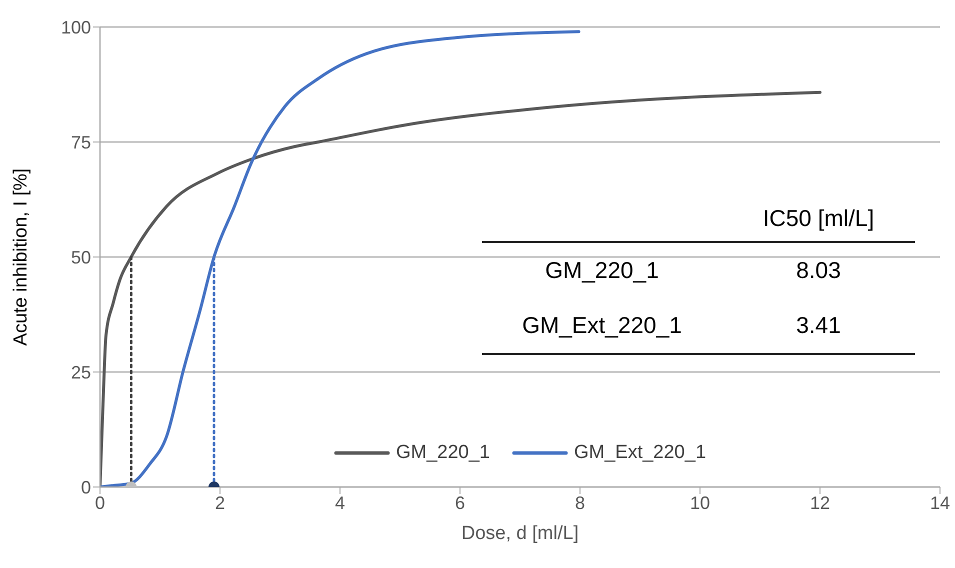 This screenshot has width=955, height=568. What do you see at coordinates (460, 502) in the screenshot?
I see `x-tick-label: 6` at bounding box center [460, 502].